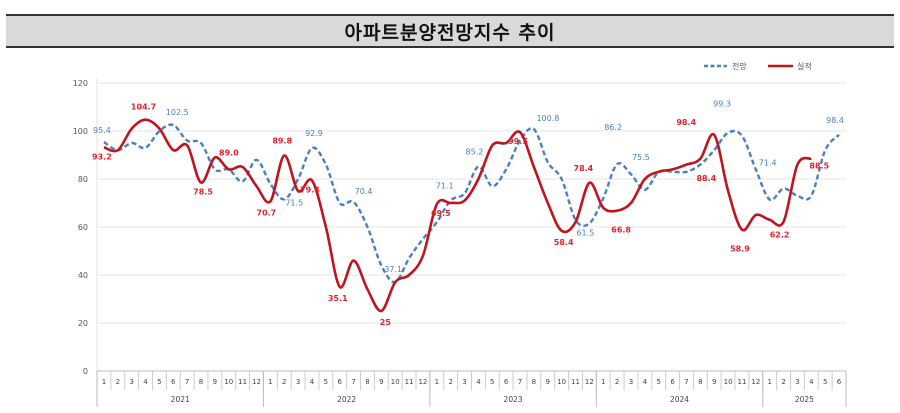  Describe the element at coordinates (804, 399) in the screenshot. I see `x-year-label: 2025` at that location.